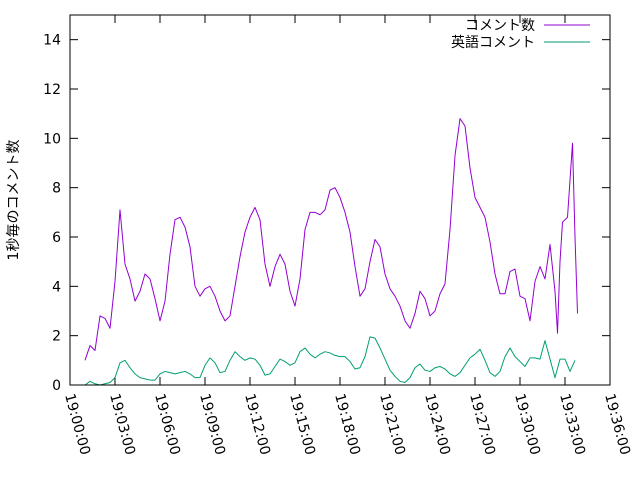  I want to click on y-tick-label: 4, so click(56, 287).